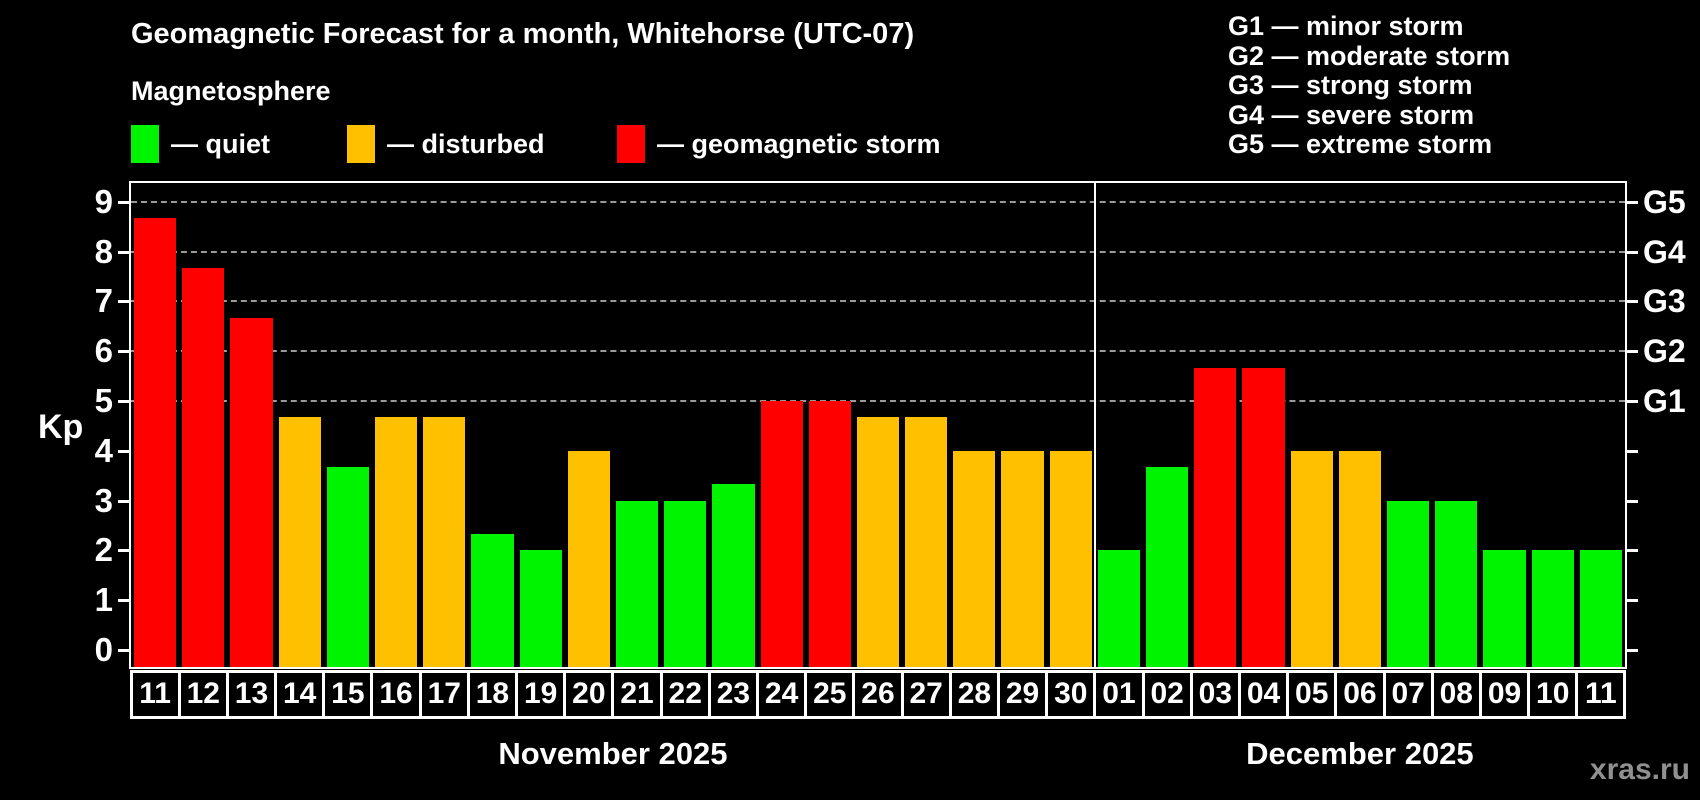 The height and width of the screenshot is (800, 1700). Describe the element at coordinates (103, 500) in the screenshot. I see `y-tick-label-3: 3` at that location.